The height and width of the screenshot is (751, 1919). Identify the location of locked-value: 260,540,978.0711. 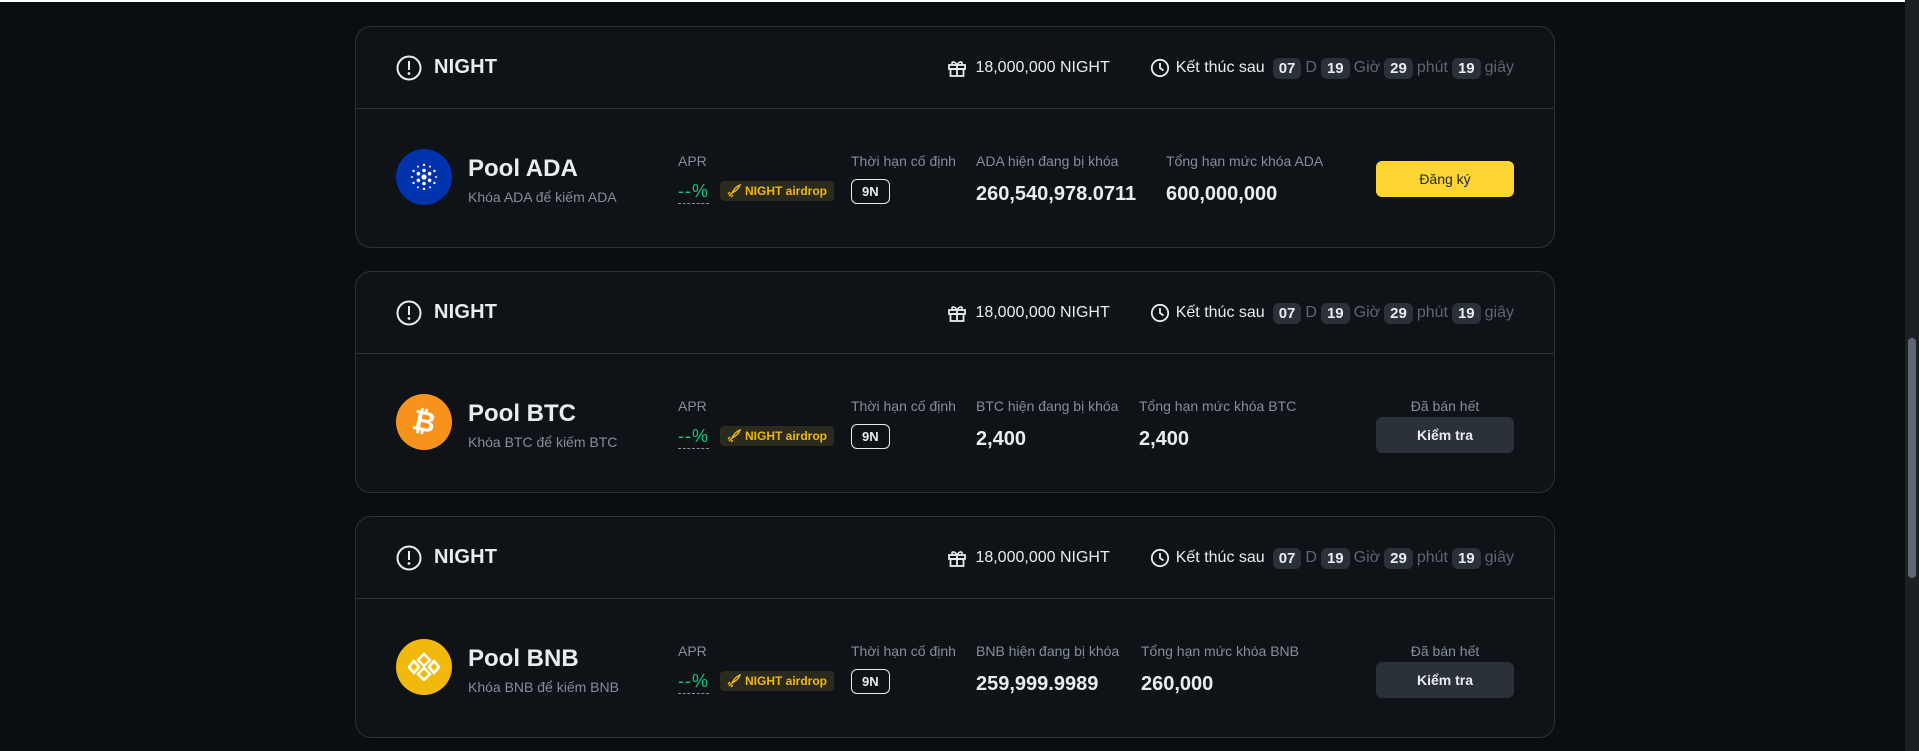
(1056, 194).